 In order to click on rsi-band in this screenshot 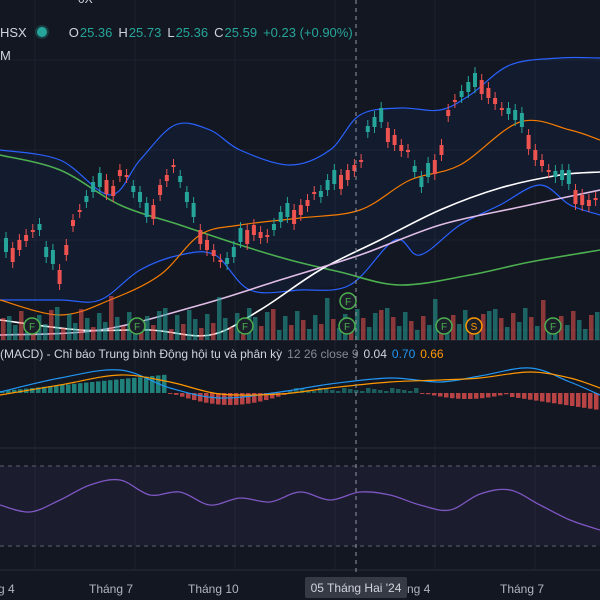, I will do `click(300, 506)`.